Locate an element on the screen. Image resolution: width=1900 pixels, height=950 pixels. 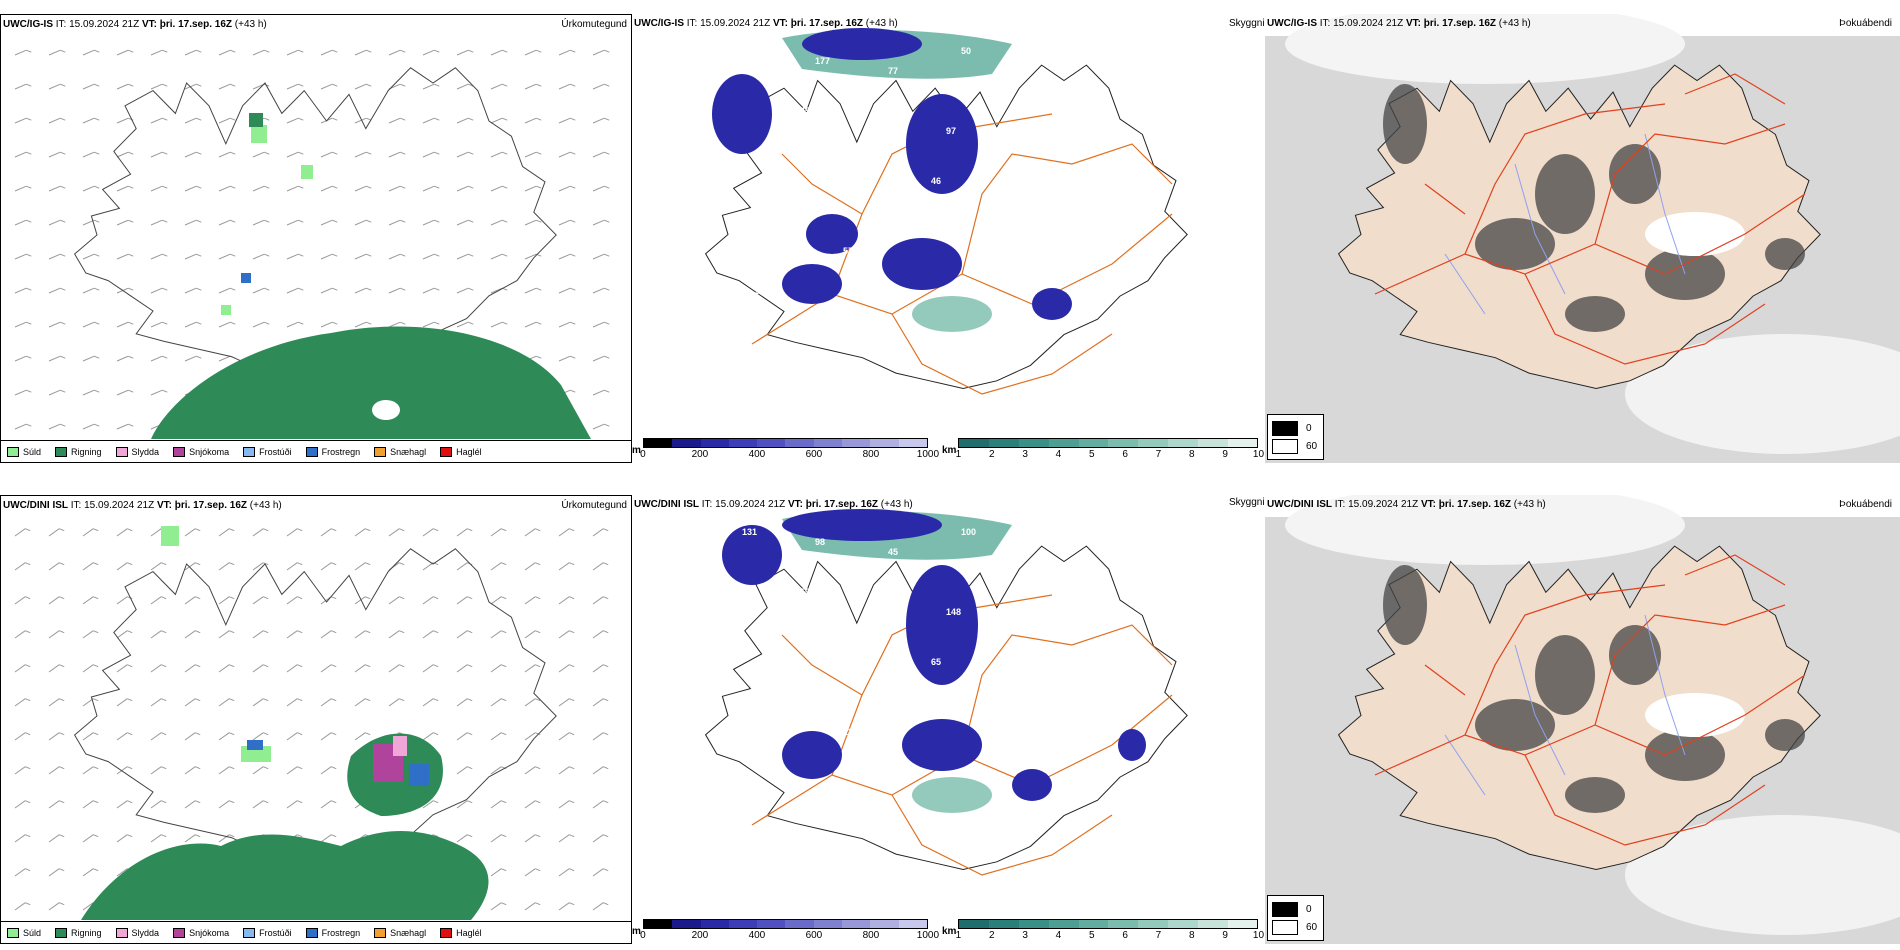
it-label: IT: is located at coordinates (76, 505).